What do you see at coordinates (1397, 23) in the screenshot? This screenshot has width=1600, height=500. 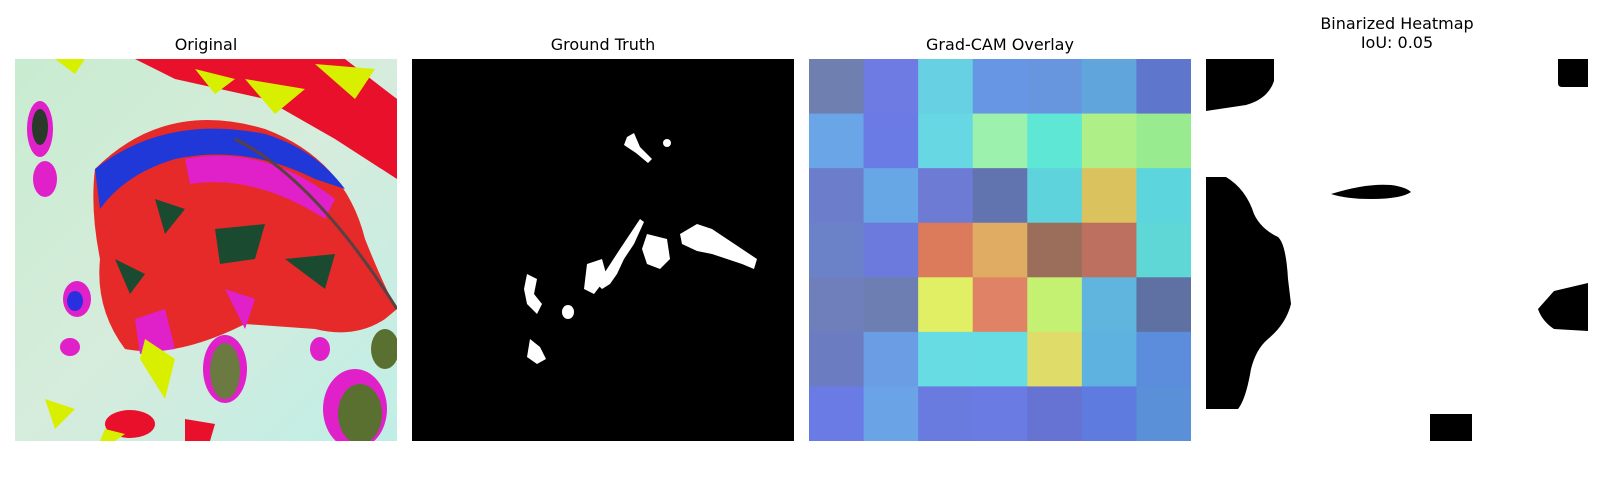 I see `binarized-title-text: Binarized Heatmap` at bounding box center [1397, 23].